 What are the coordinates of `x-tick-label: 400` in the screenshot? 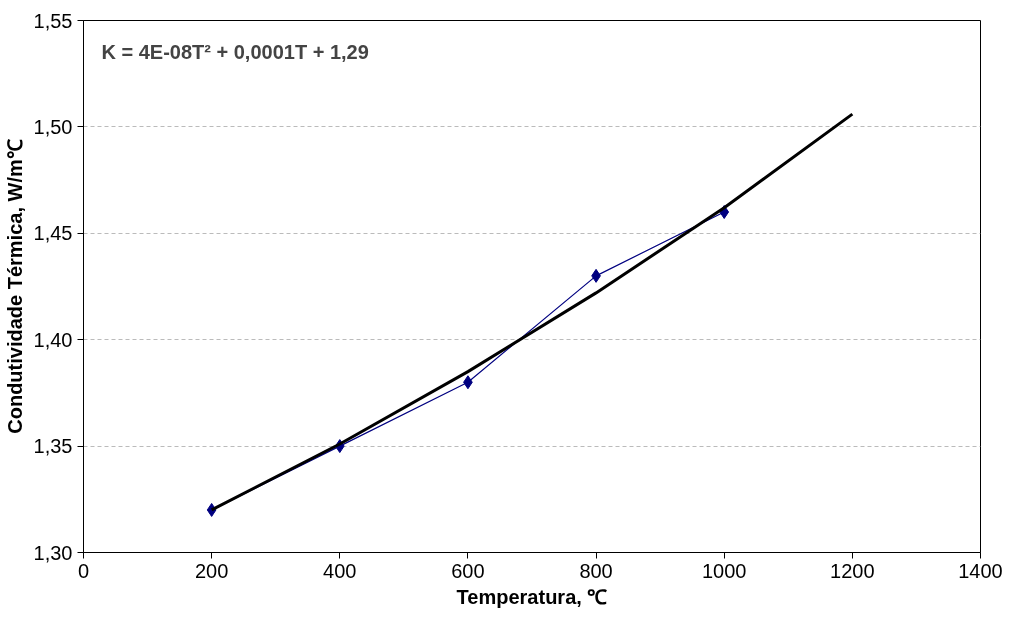 It's located at (340, 570).